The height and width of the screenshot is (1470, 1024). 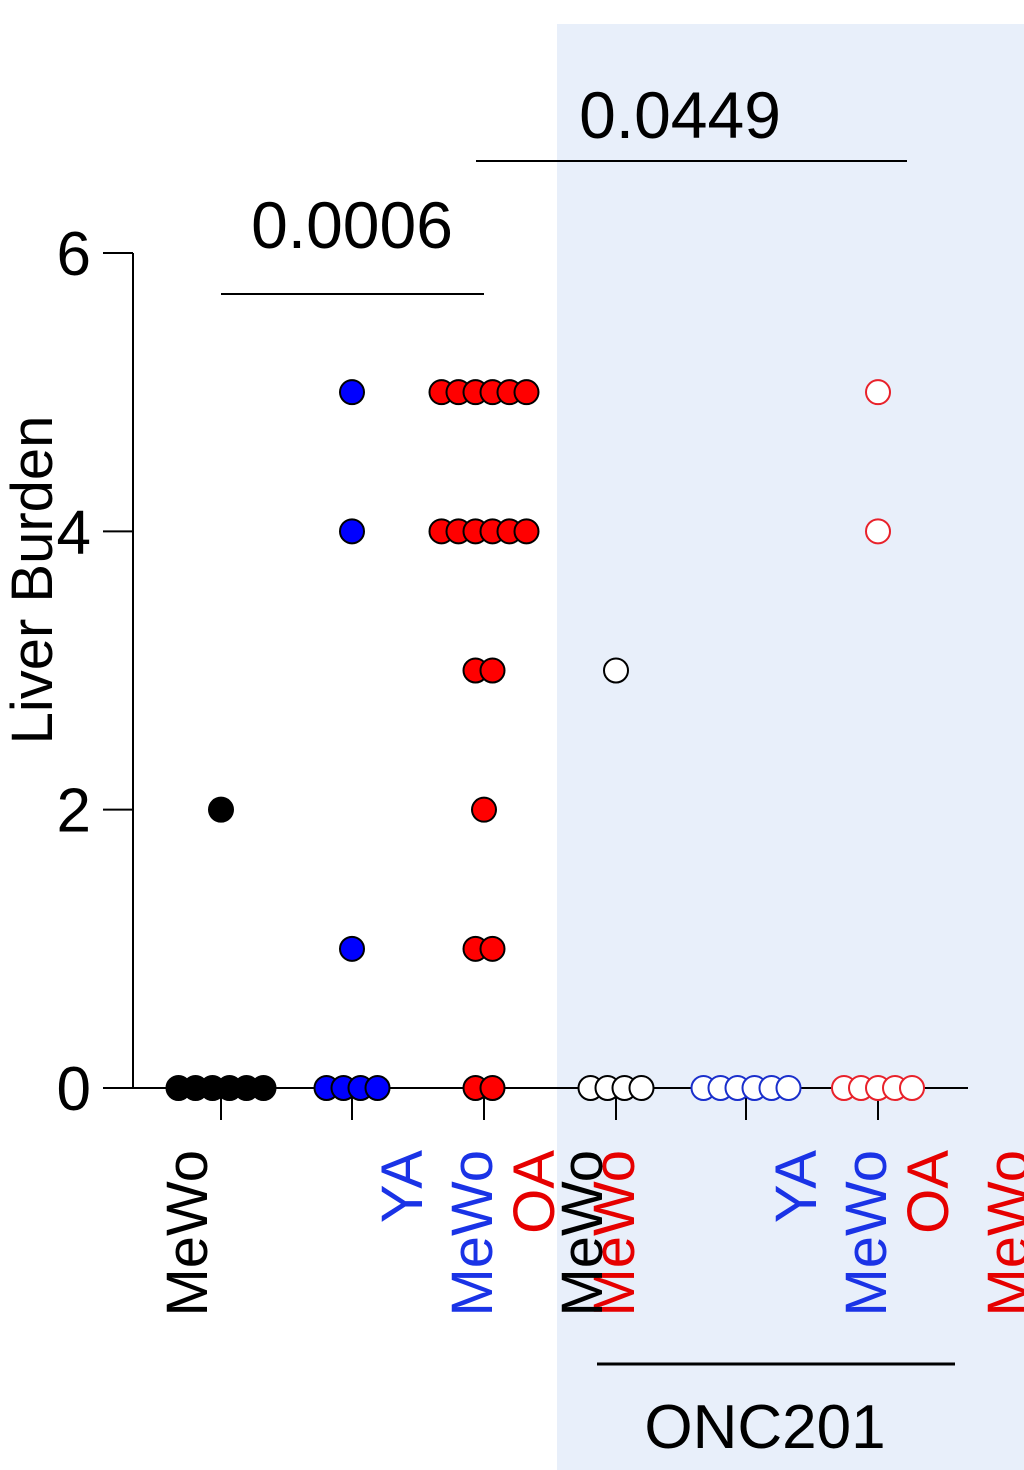 I want to click on group-cell-label-4: MeWo, so click(x=582, y=1233).